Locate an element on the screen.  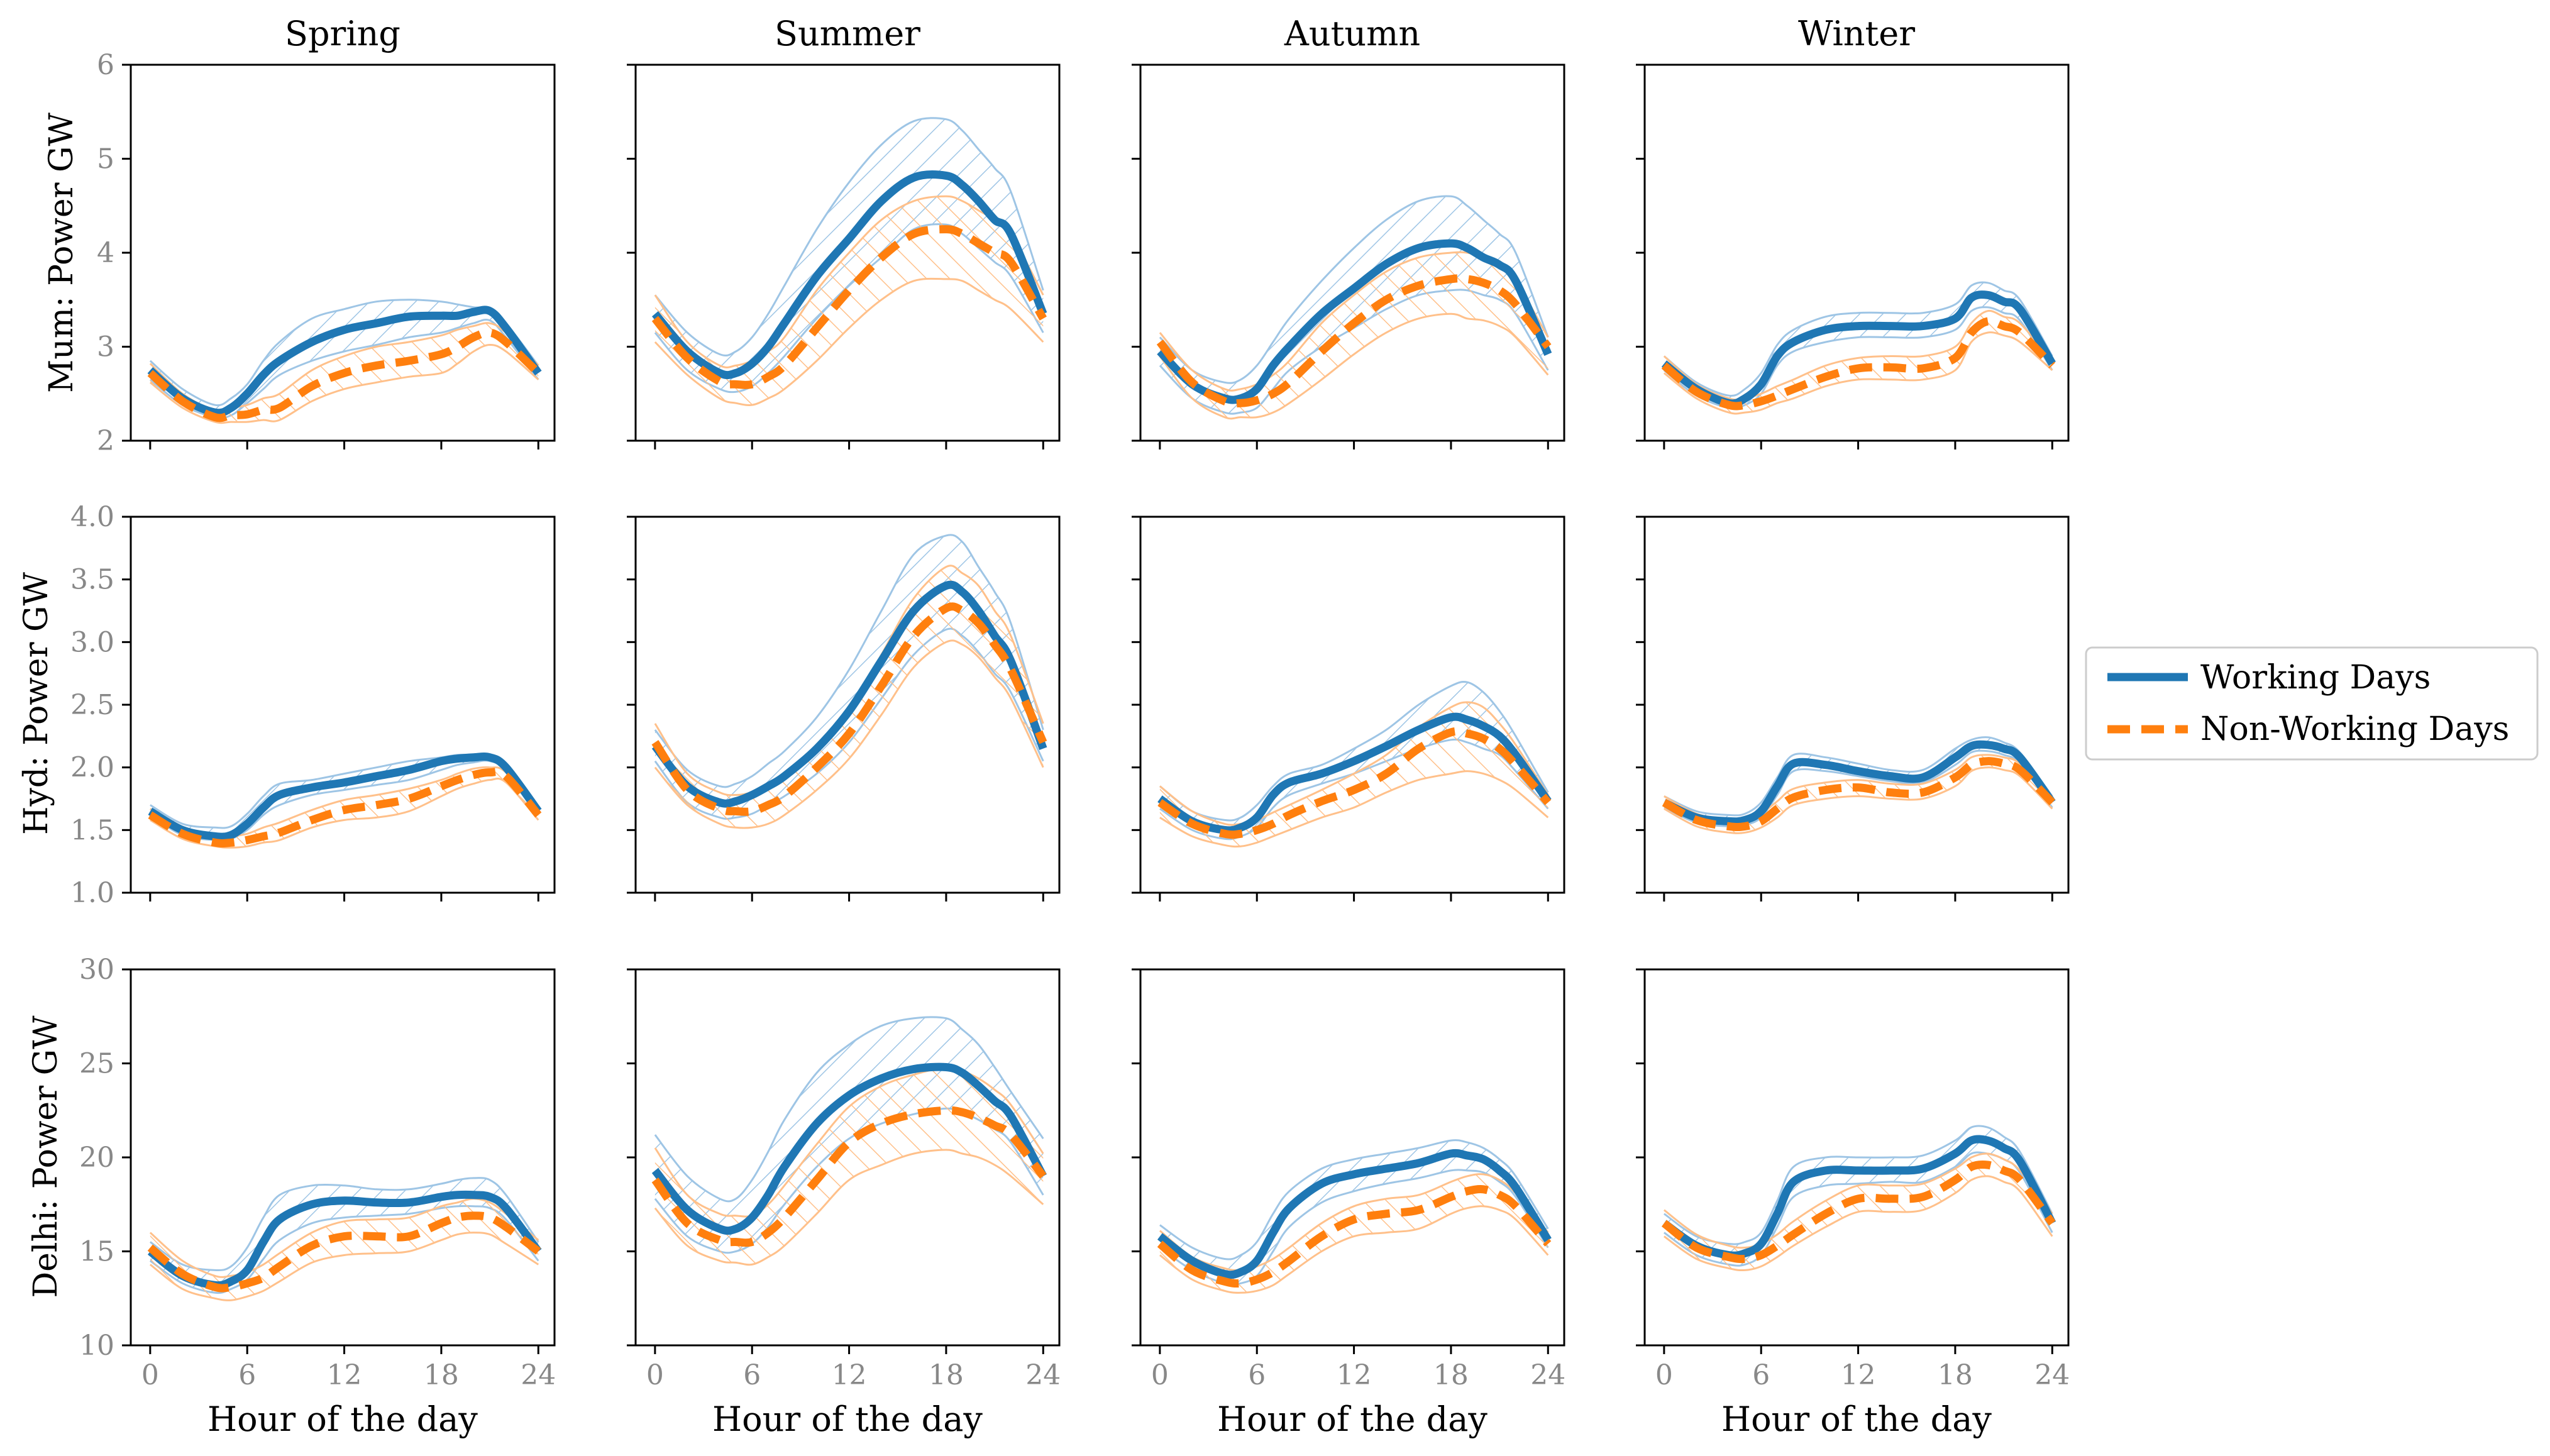
legend: Working Days Non-Working Days is located at coordinates (2312, 703).